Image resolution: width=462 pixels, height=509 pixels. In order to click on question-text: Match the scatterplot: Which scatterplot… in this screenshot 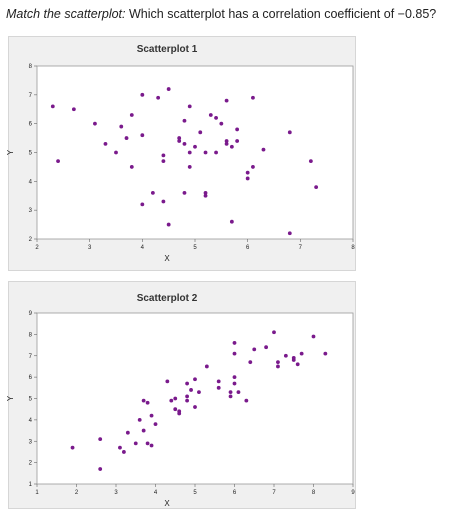, I will do `click(232, 14)`.